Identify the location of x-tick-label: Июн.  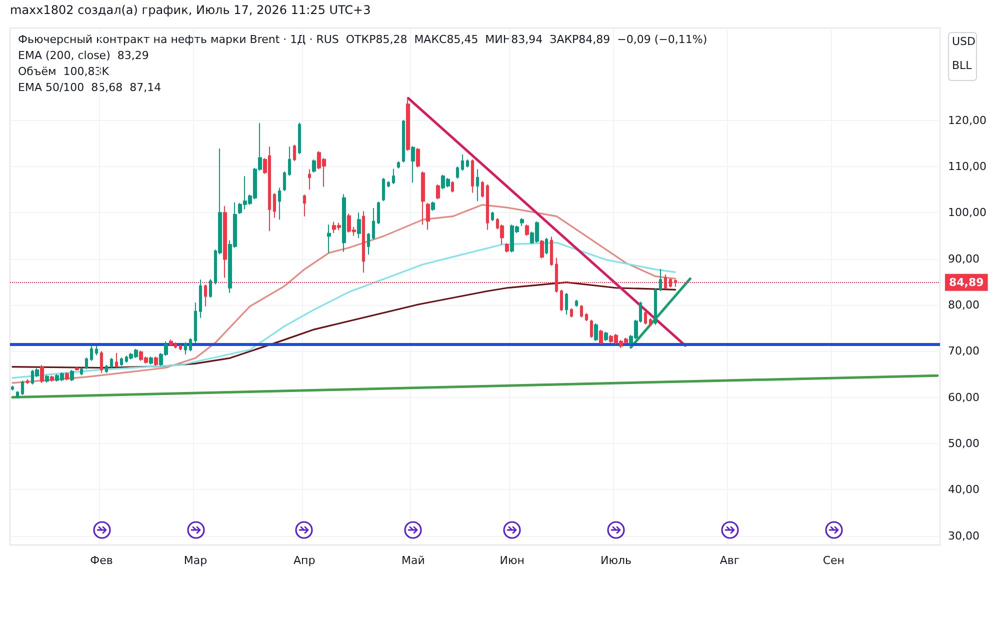
(512, 560).